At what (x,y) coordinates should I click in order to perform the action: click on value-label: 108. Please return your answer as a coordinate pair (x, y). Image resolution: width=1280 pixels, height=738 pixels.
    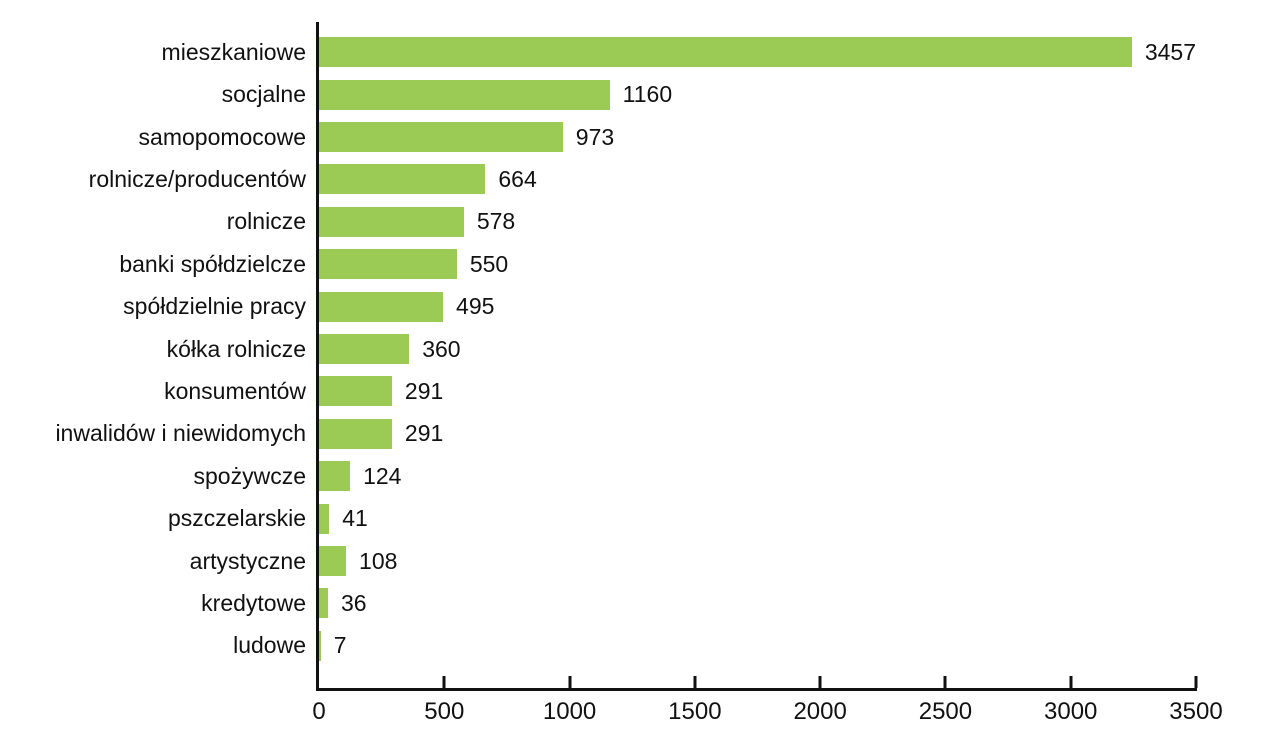
    Looking at the image, I should click on (378, 560).